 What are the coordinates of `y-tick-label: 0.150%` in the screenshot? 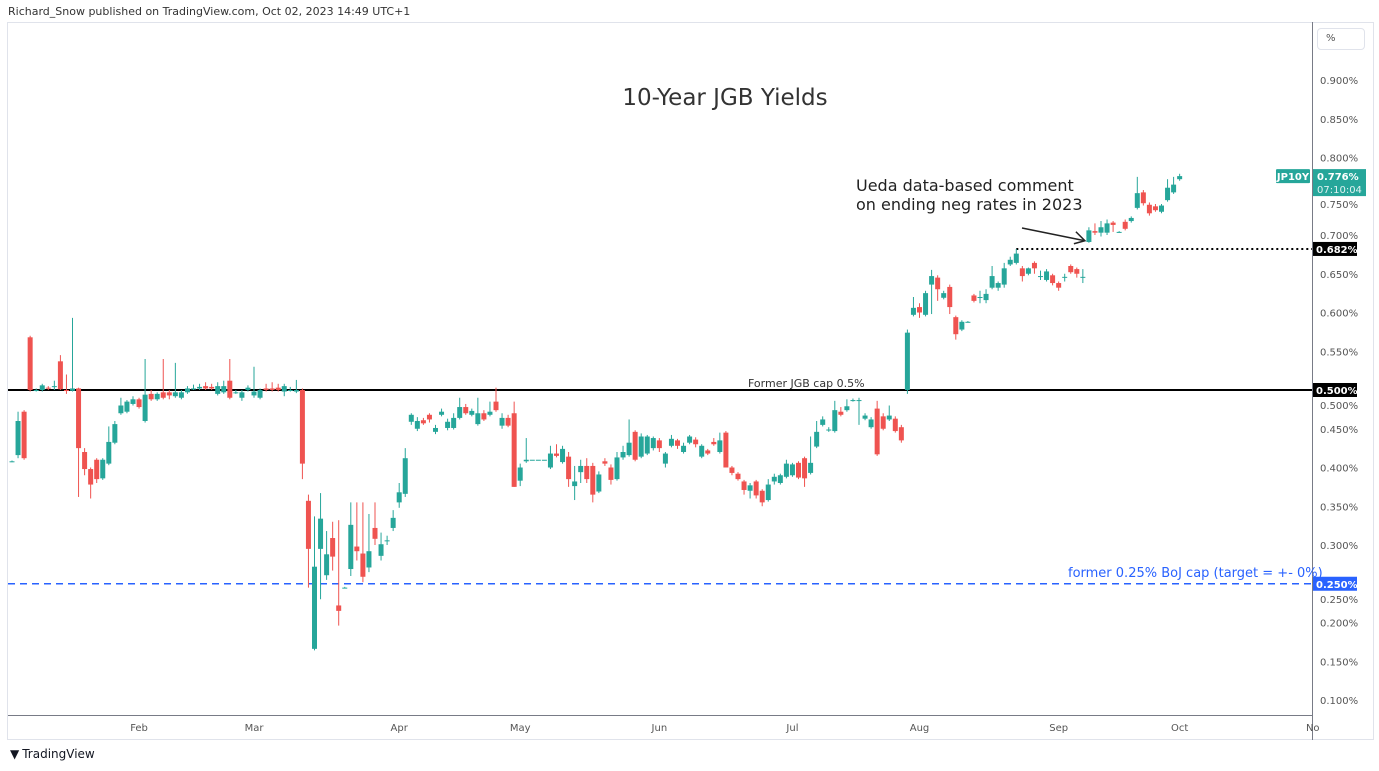 It's located at (1339, 662).